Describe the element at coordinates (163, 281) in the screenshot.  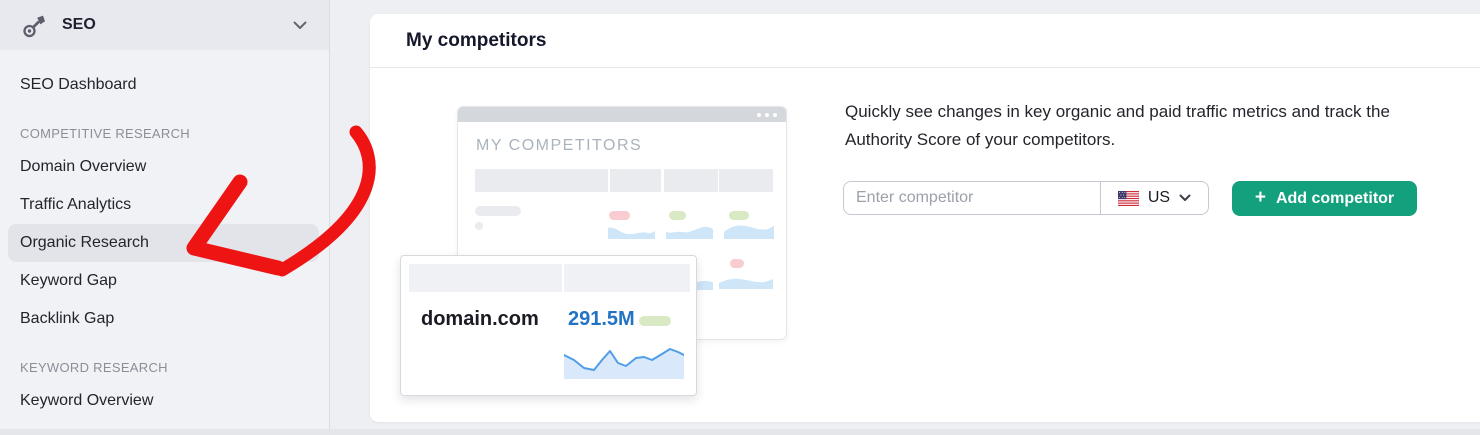
I see `sidebar-item-keyword-gap: Keyword Gap` at that location.